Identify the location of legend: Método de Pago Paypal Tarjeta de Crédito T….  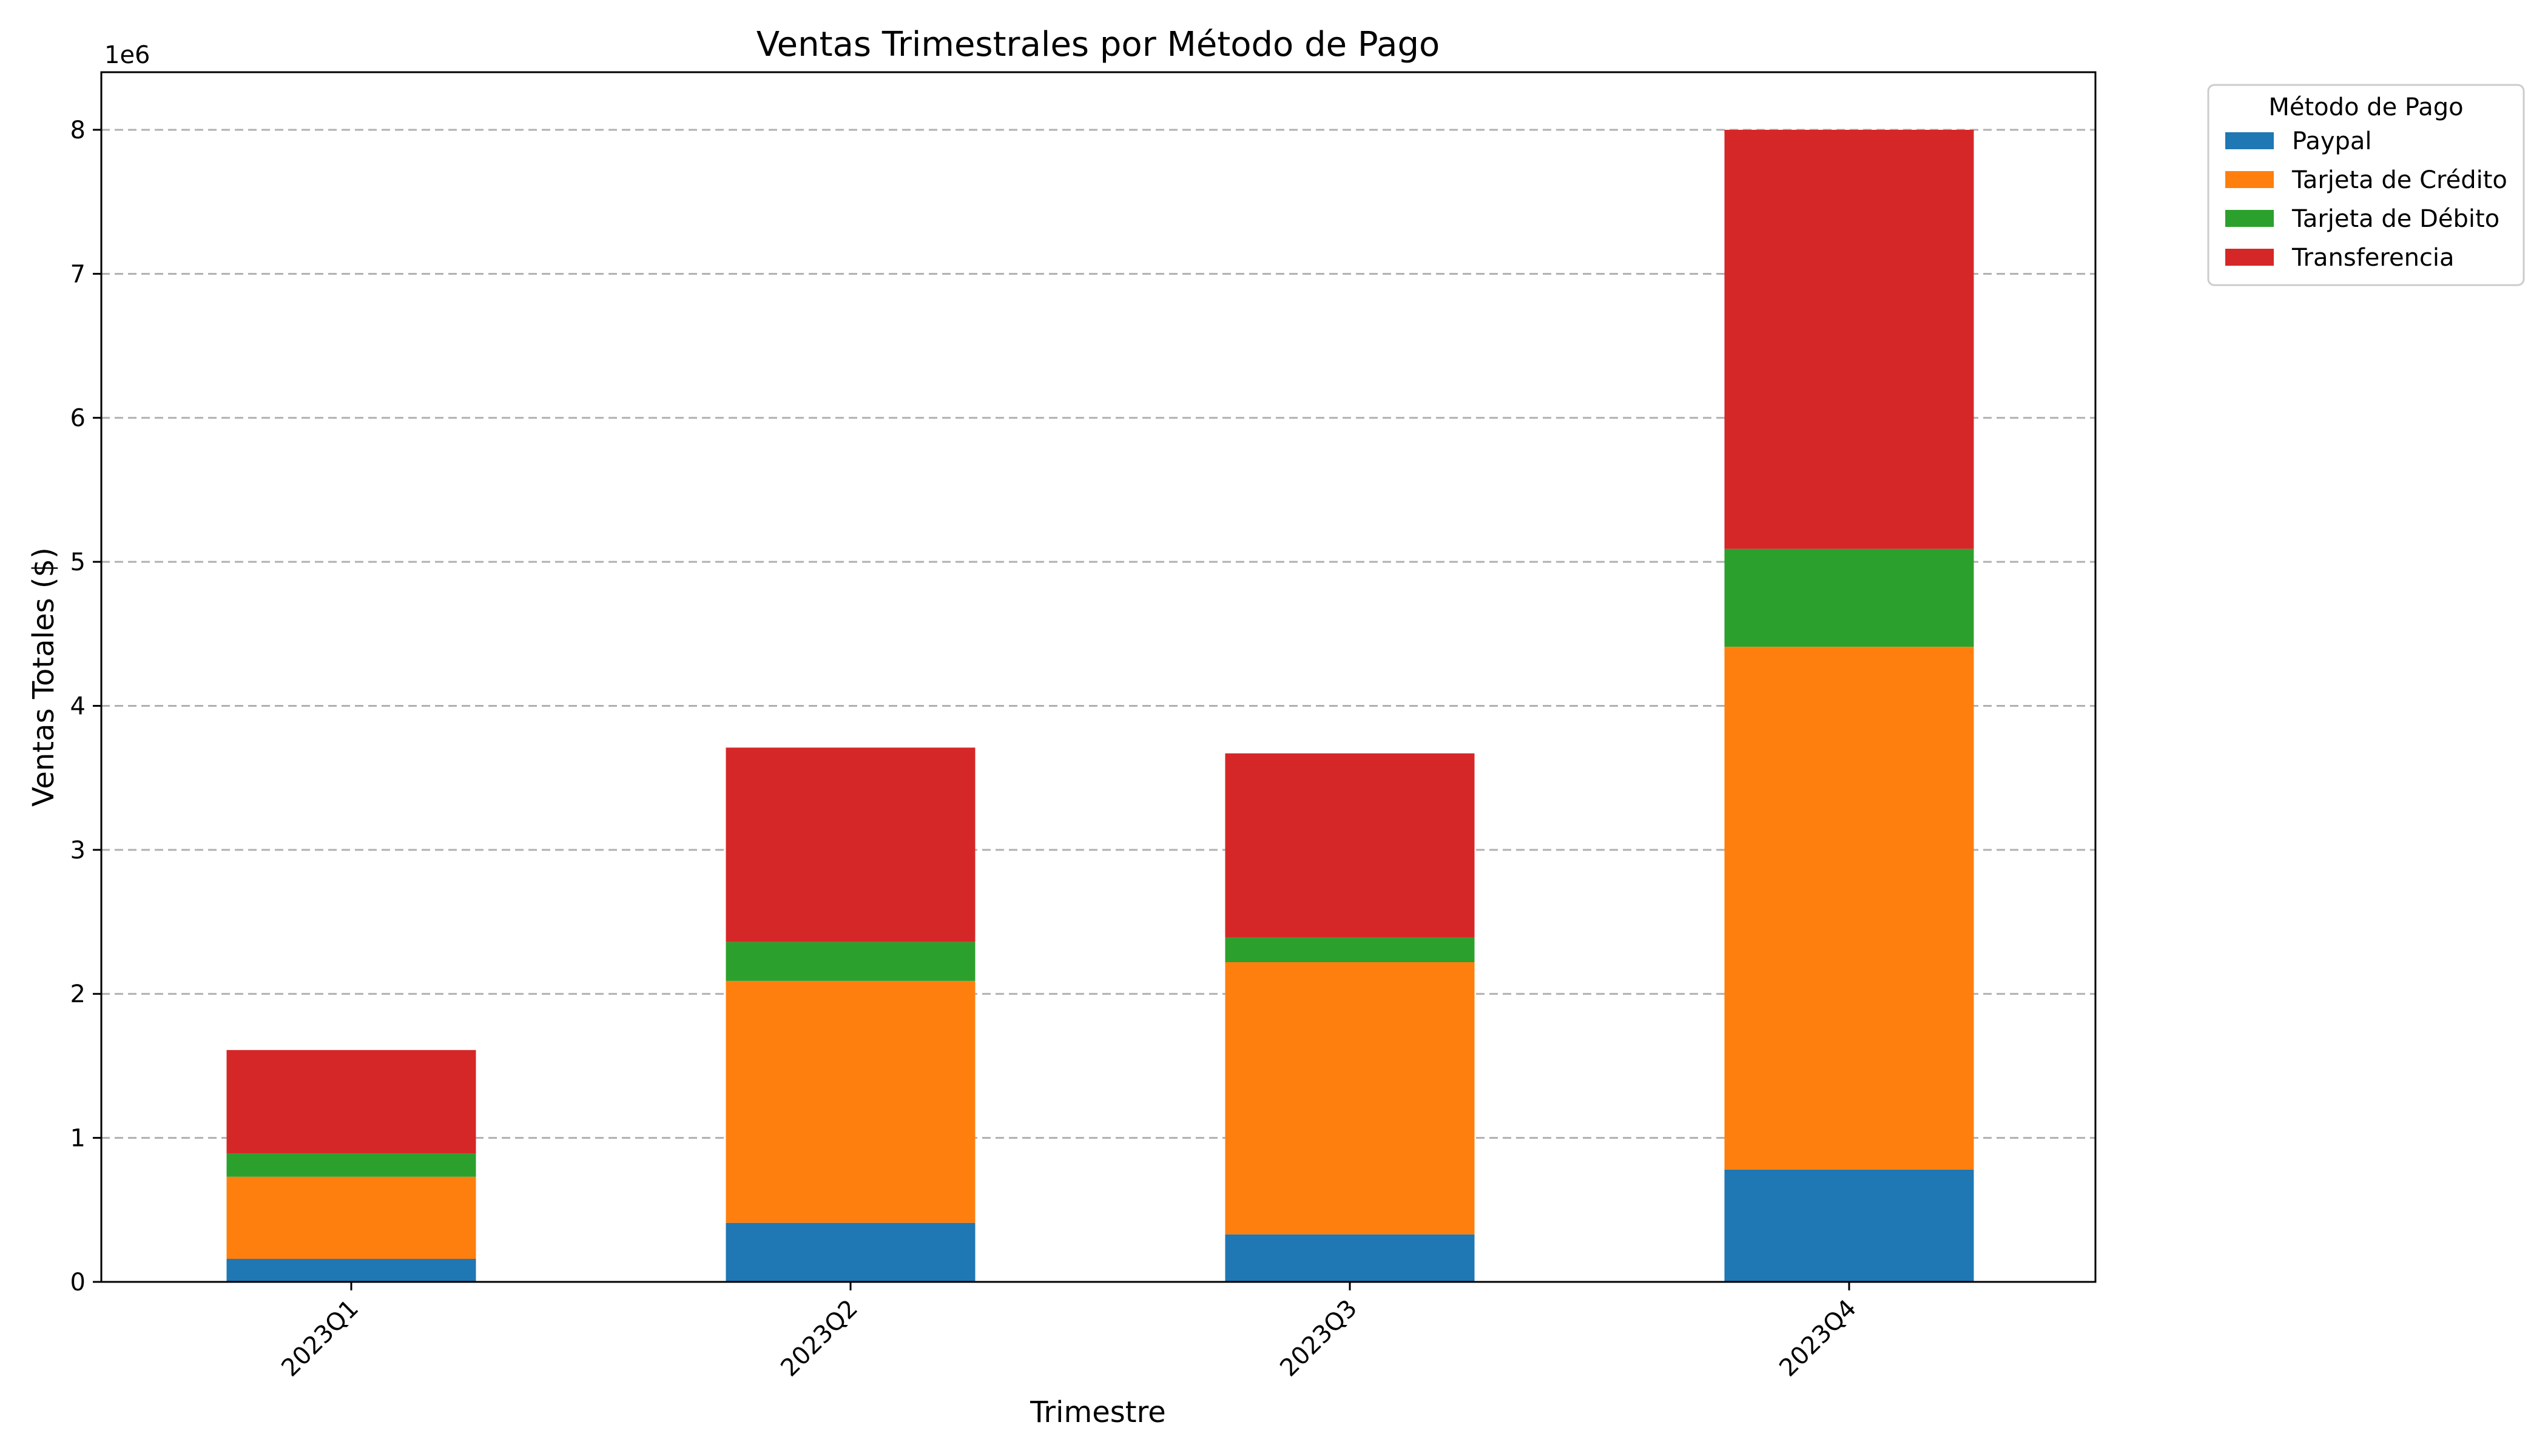
(2366, 185).